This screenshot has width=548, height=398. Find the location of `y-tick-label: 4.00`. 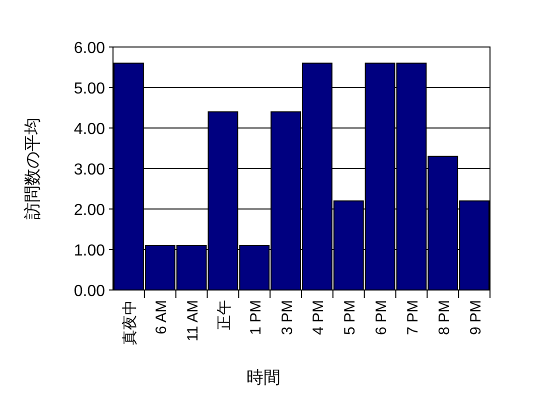

y-tick-label: 4.00 is located at coordinates (90, 129).